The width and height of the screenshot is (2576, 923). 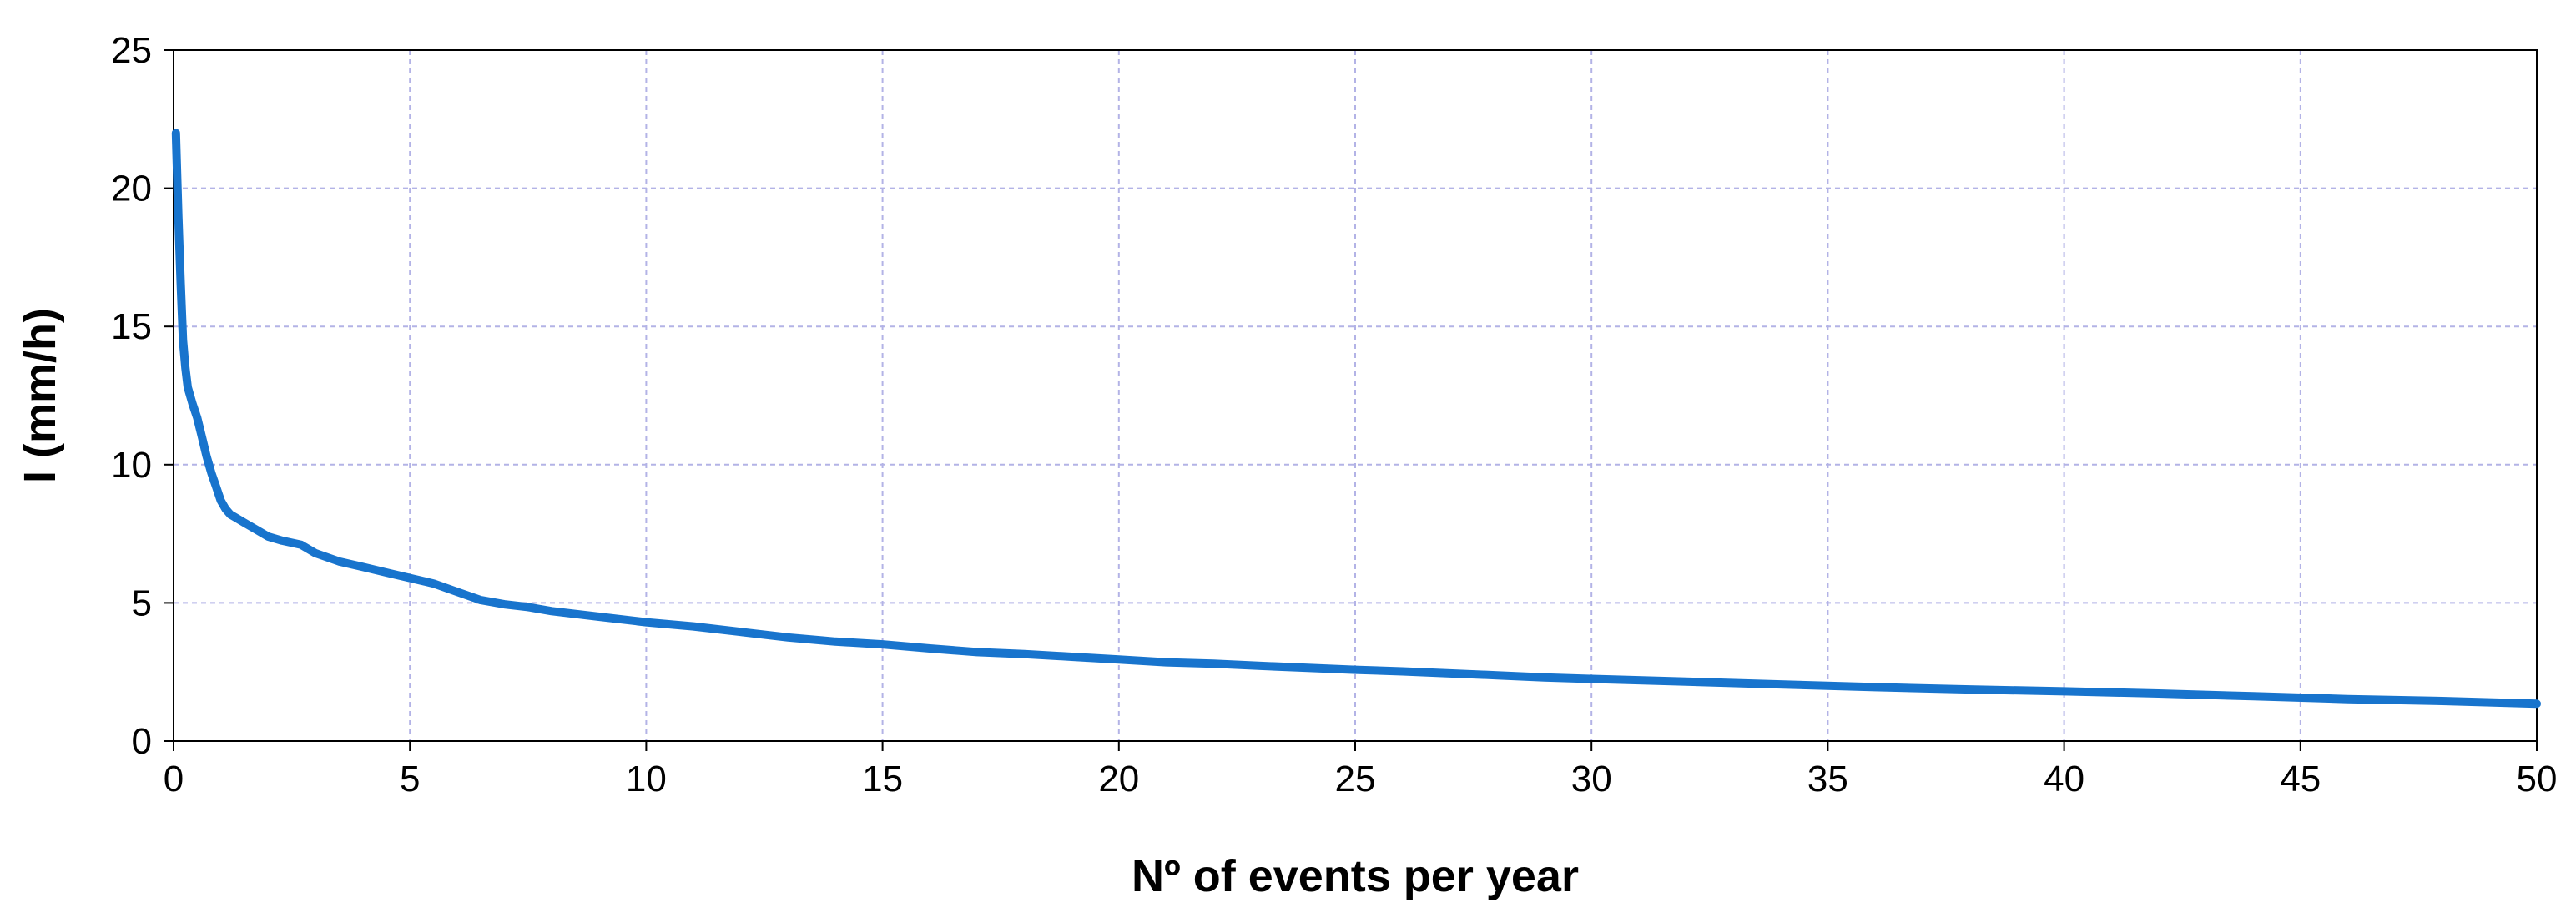 I want to click on x-tick-label: 15, so click(x=882, y=779).